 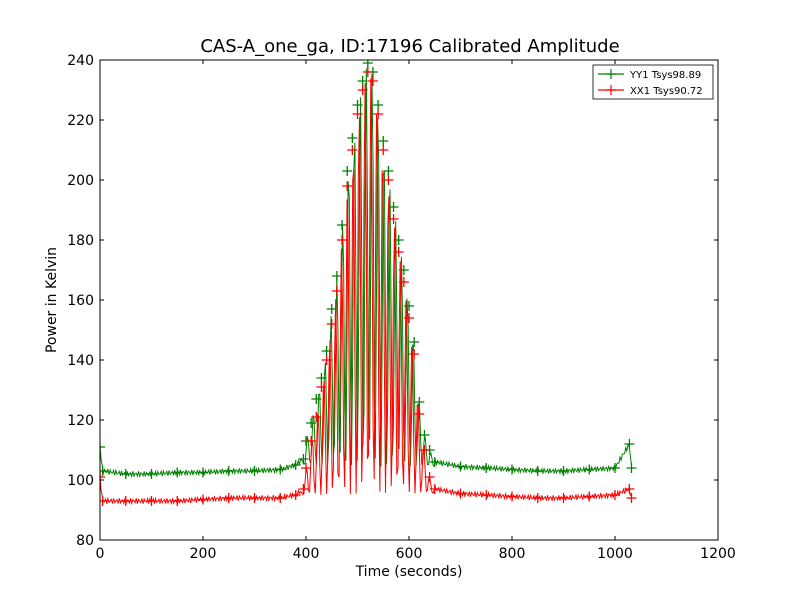 I want to click on y-tick-label: 180, so click(x=80, y=241).